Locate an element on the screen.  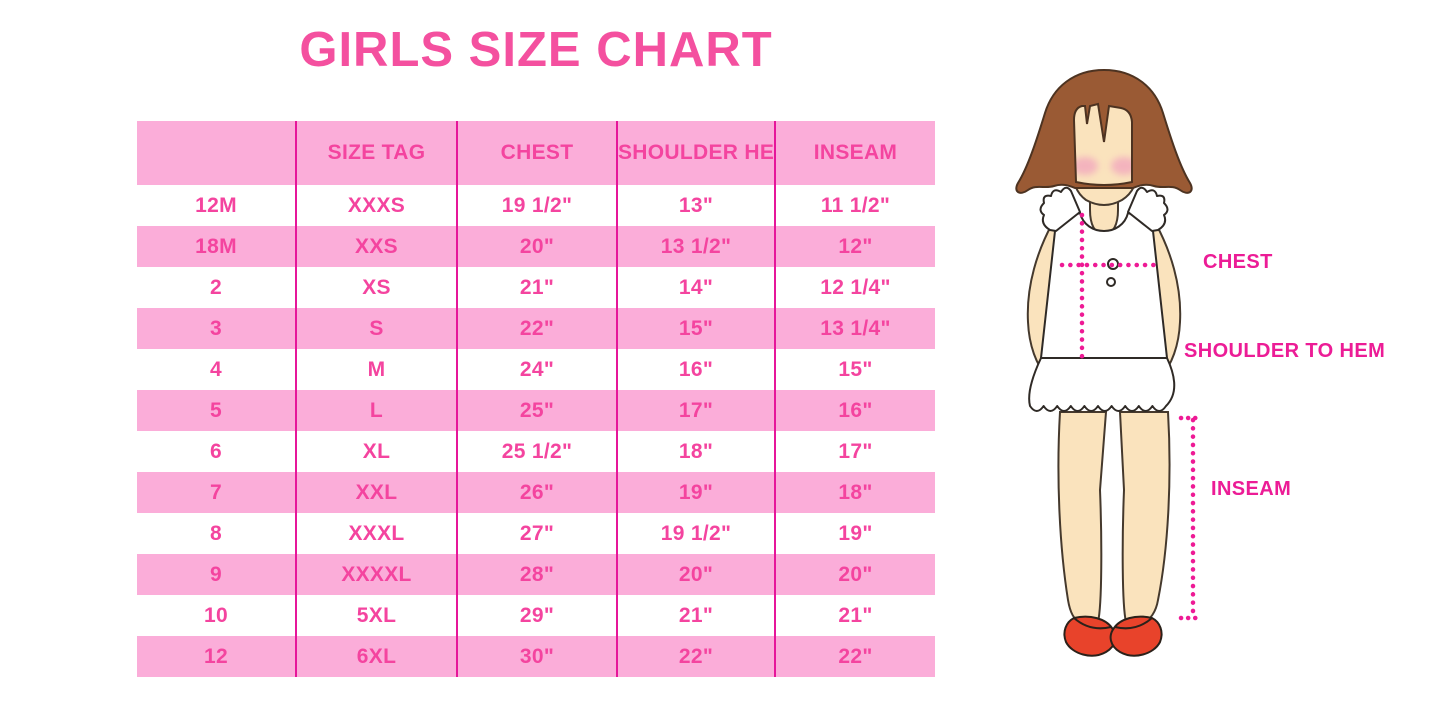
left-shoulder-ruffle is located at coordinates (1060, 209).